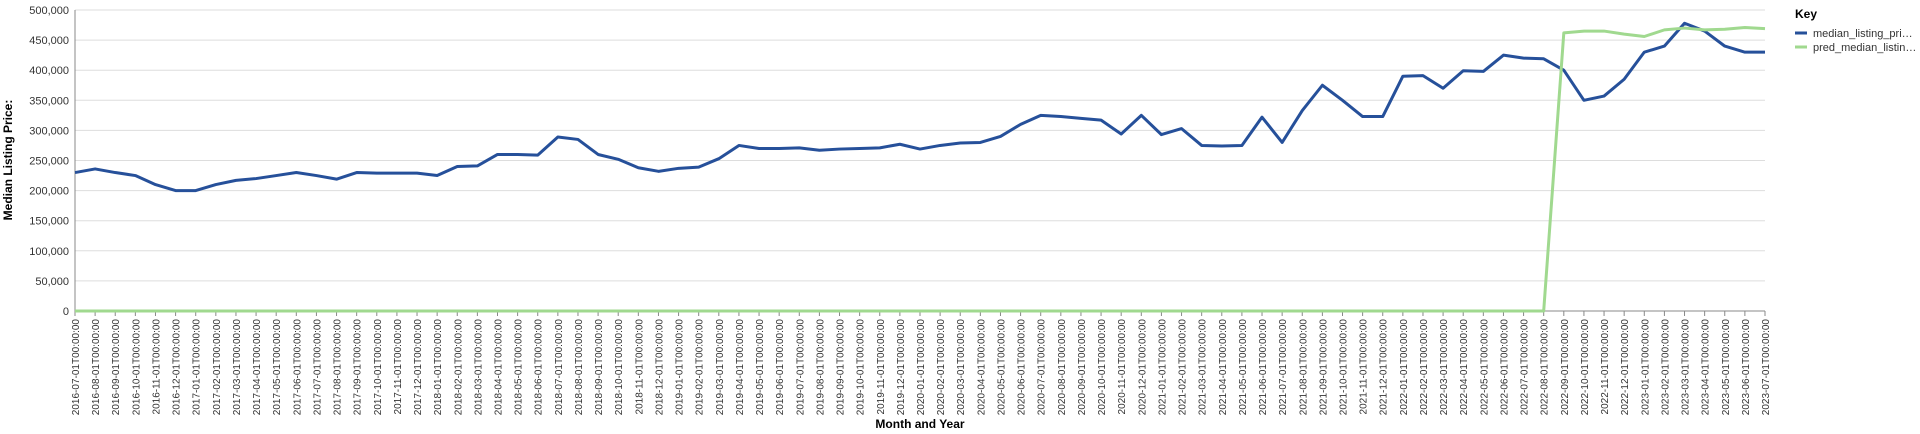 The image size is (1920, 434). What do you see at coordinates (1062, 367) in the screenshot?
I see `x-tick-label: 2020-08-01T00:00:00` at bounding box center [1062, 367].